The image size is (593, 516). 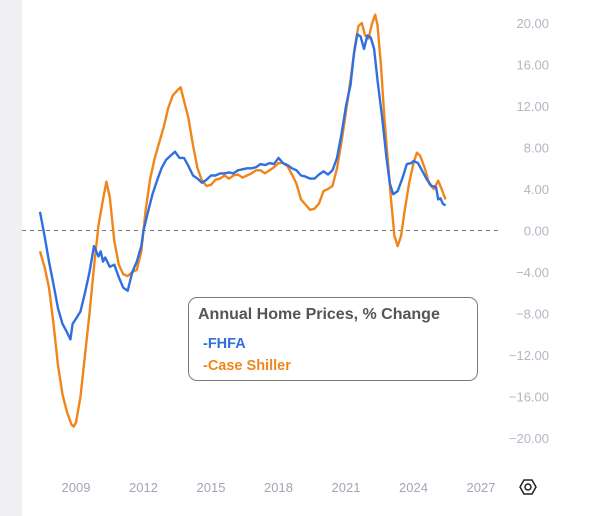 I want to click on legend-title: Annual Home Prices, % Change, so click(x=319, y=314).